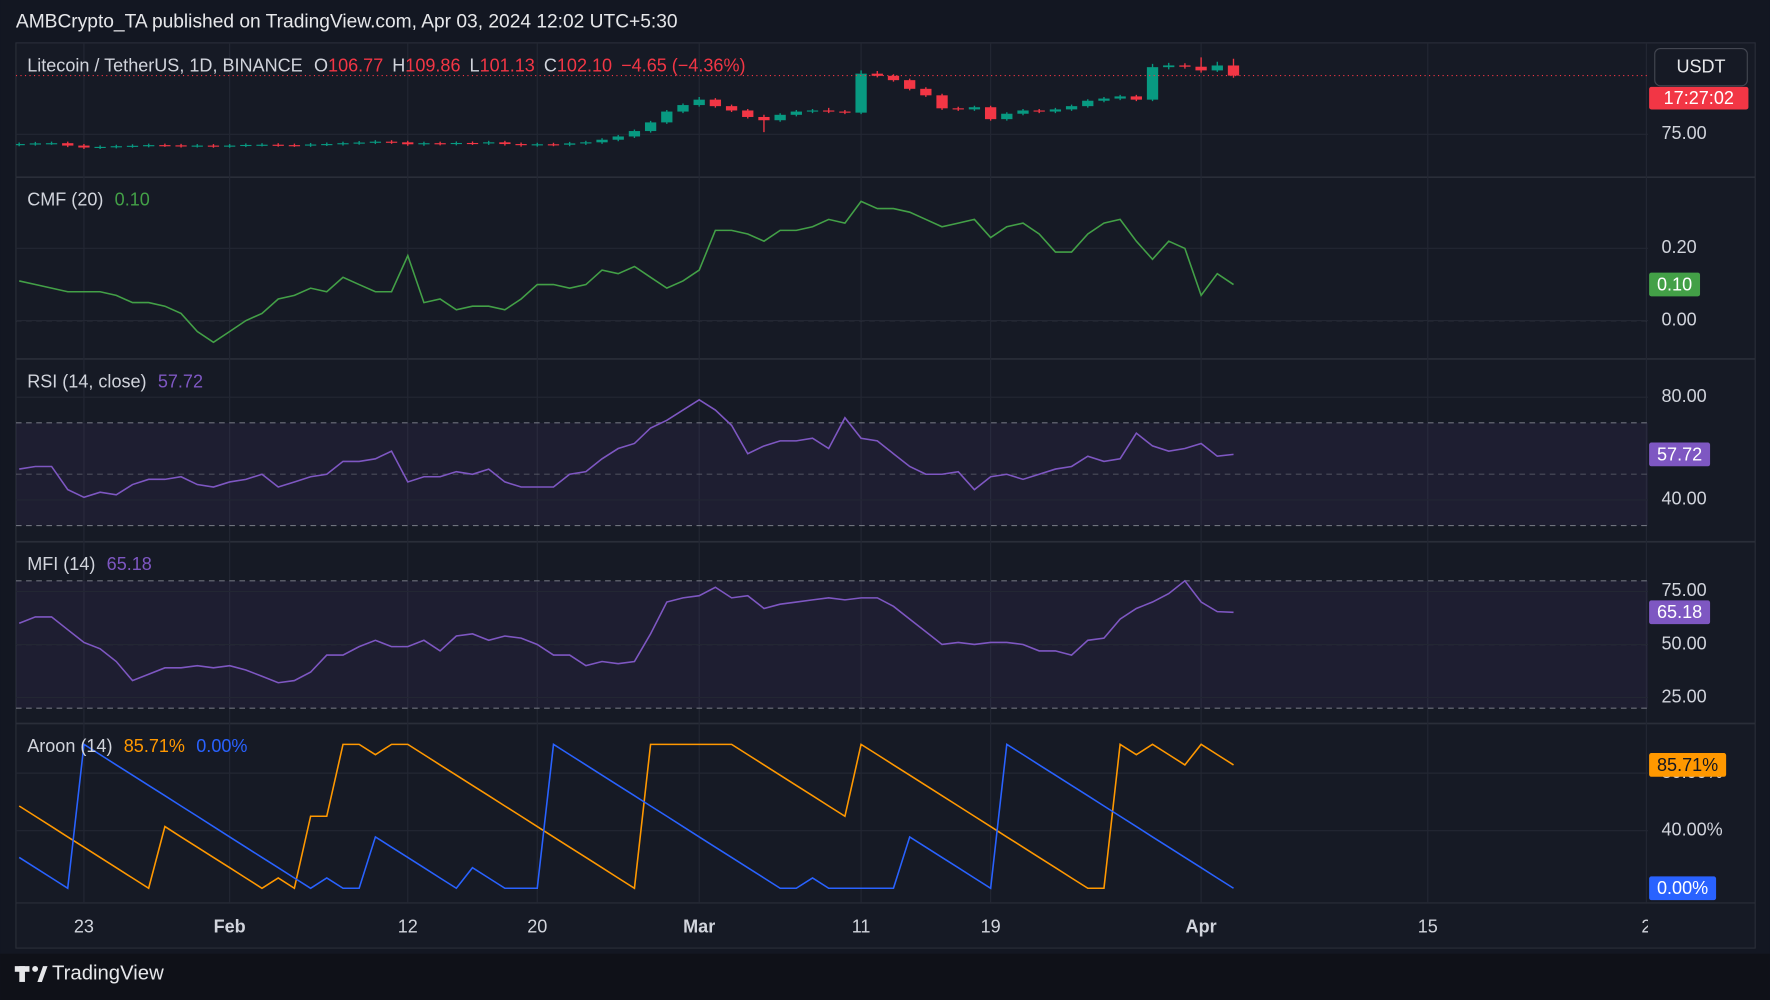 The width and height of the screenshot is (1770, 1000). I want to click on x-tick-label: Apr, so click(1201, 927).